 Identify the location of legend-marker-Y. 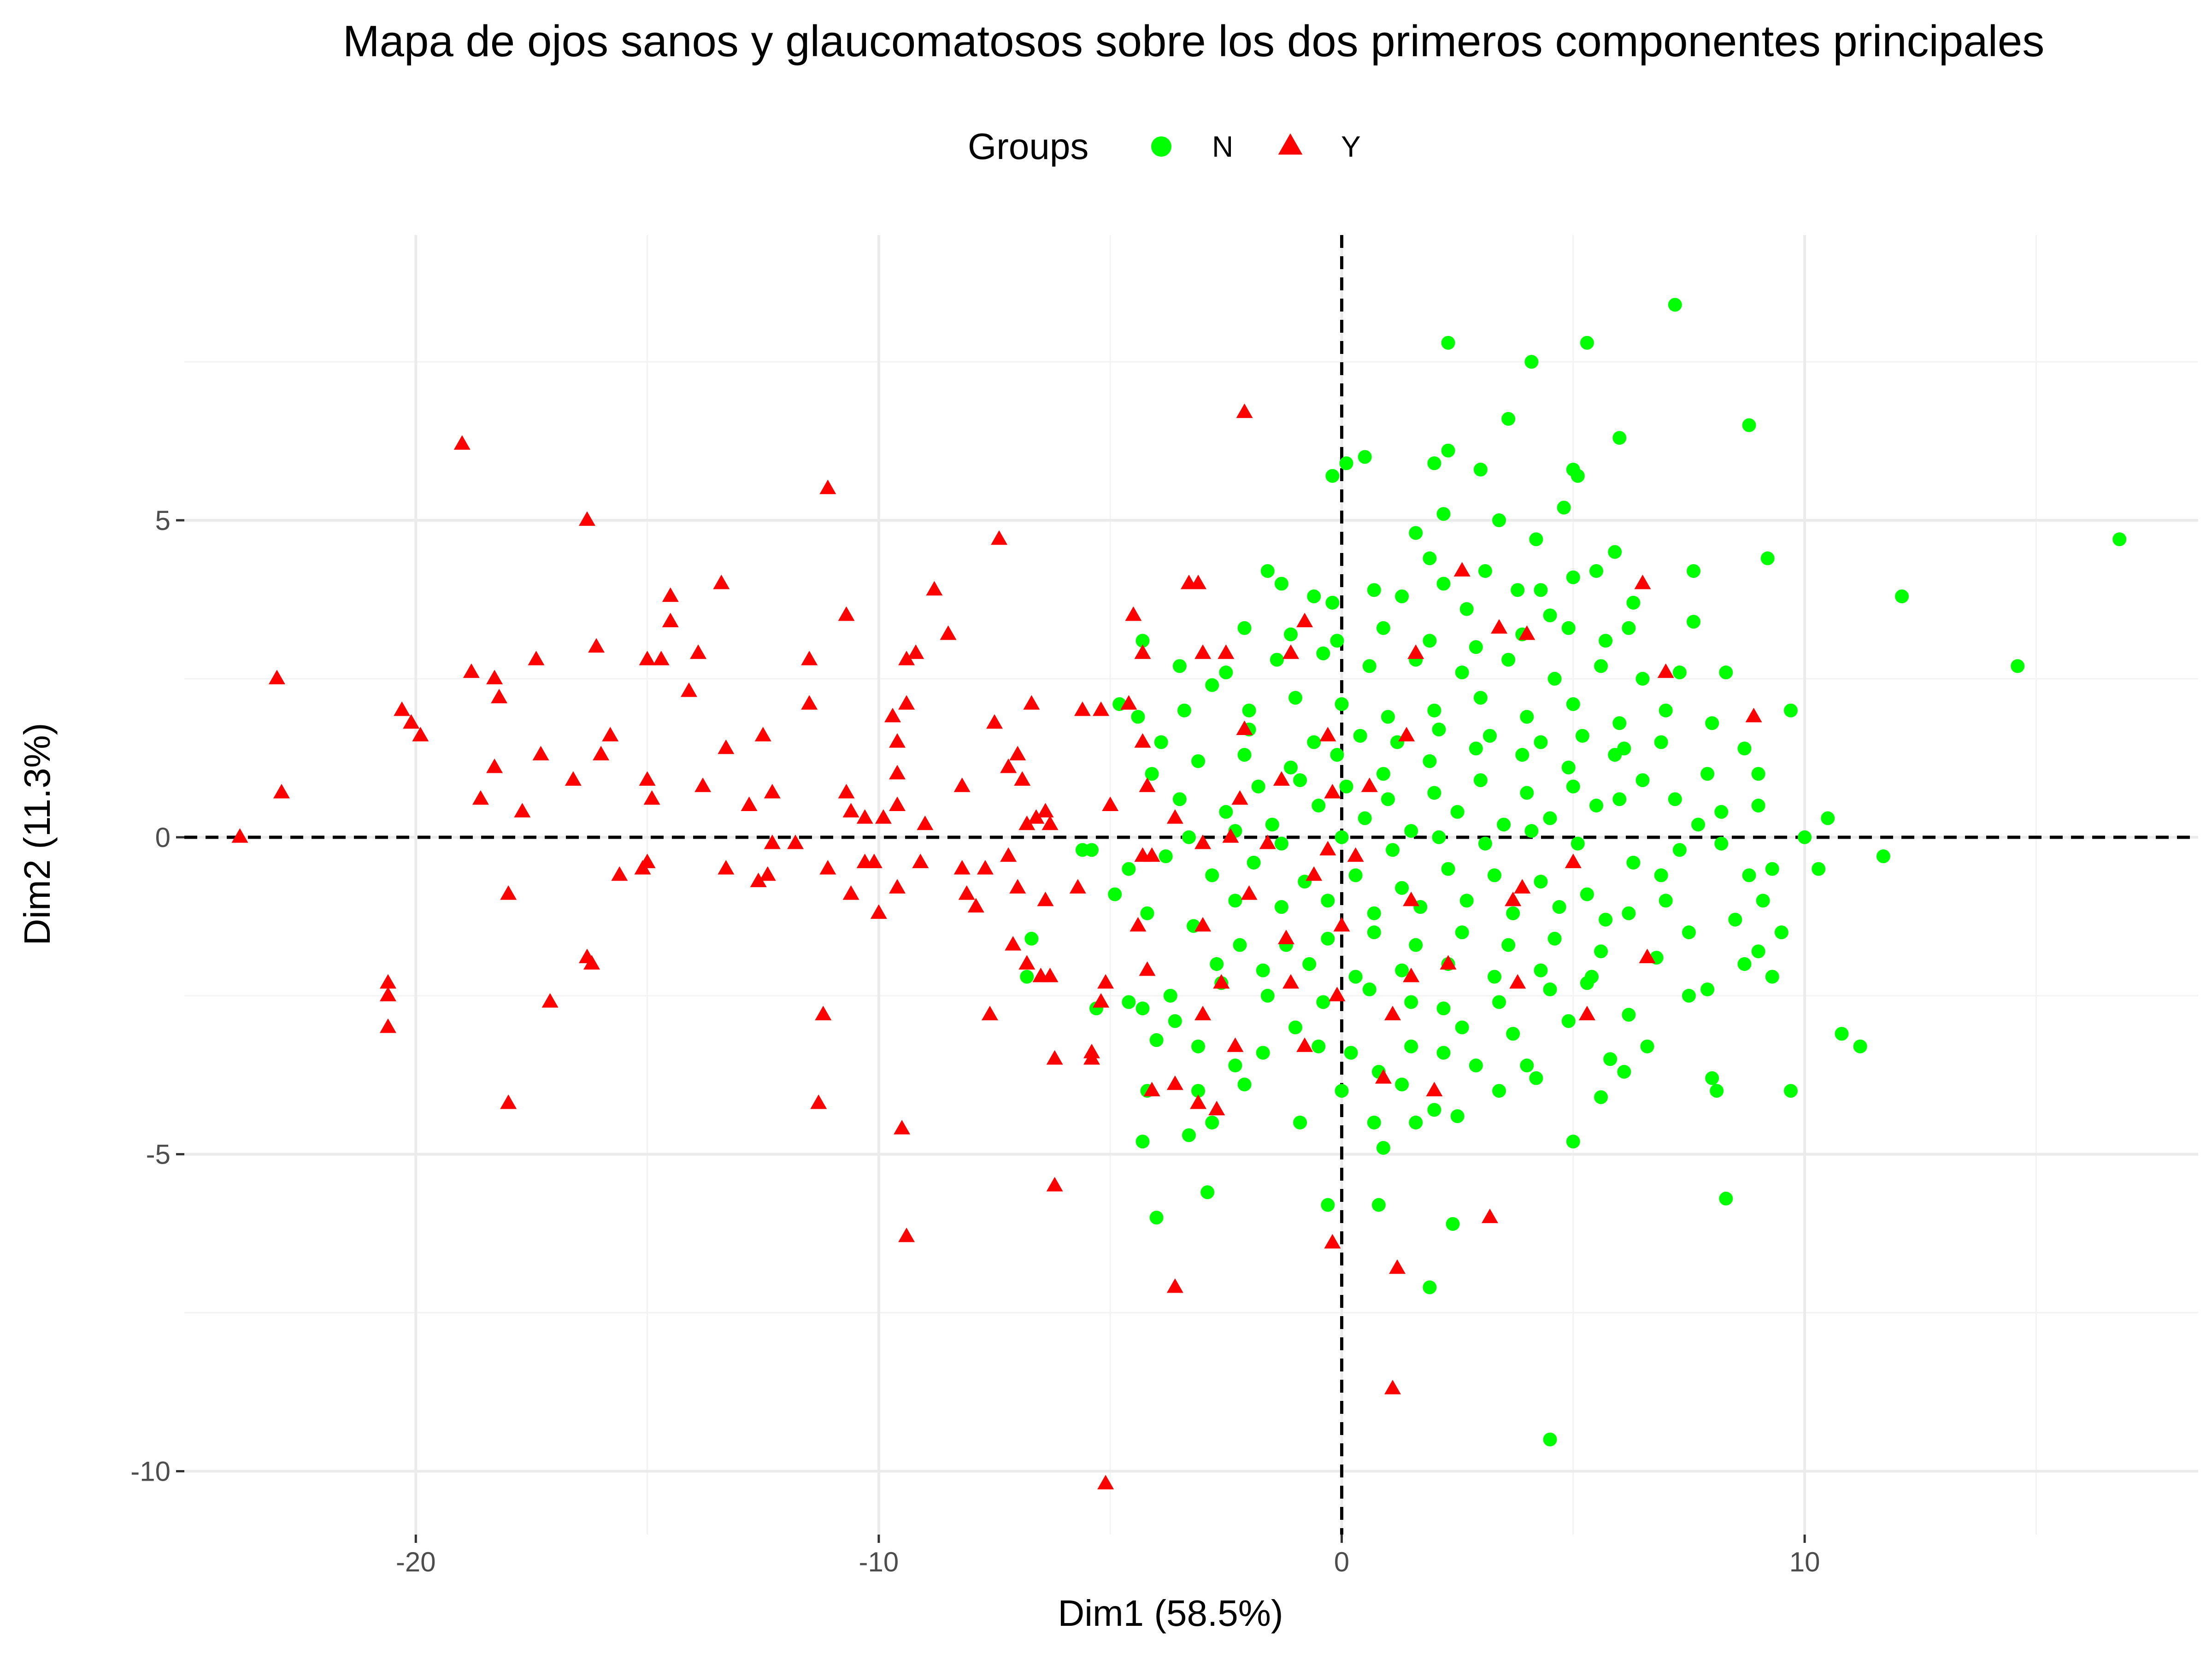
(1290, 144).